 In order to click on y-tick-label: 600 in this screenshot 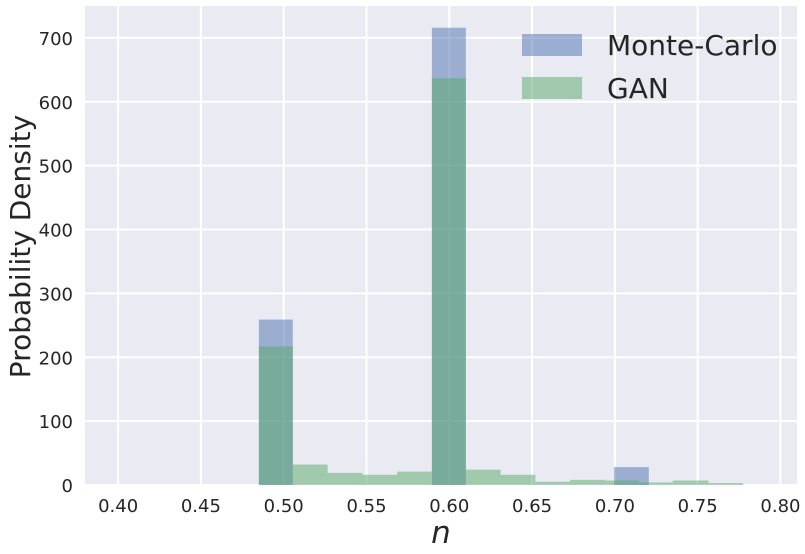, I will do `click(56, 103)`.